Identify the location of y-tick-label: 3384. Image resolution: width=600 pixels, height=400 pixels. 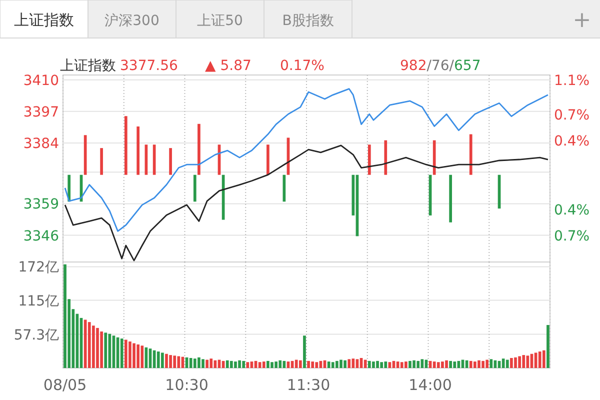
(41, 144).